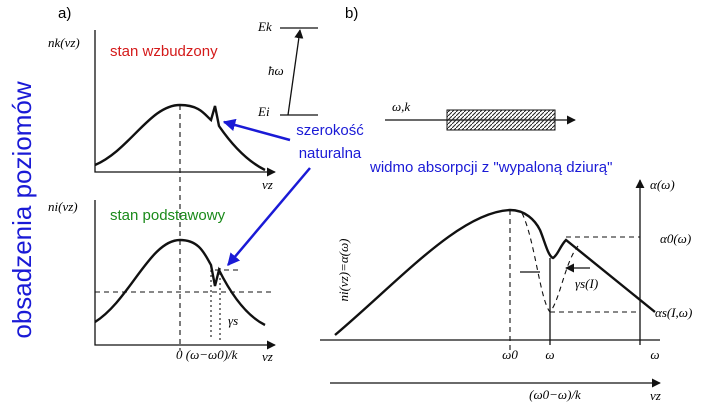 The height and width of the screenshot is (404, 714). Describe the element at coordinates (673, 312) in the screenshot. I see `level-label: αs(I,ω)` at that location.